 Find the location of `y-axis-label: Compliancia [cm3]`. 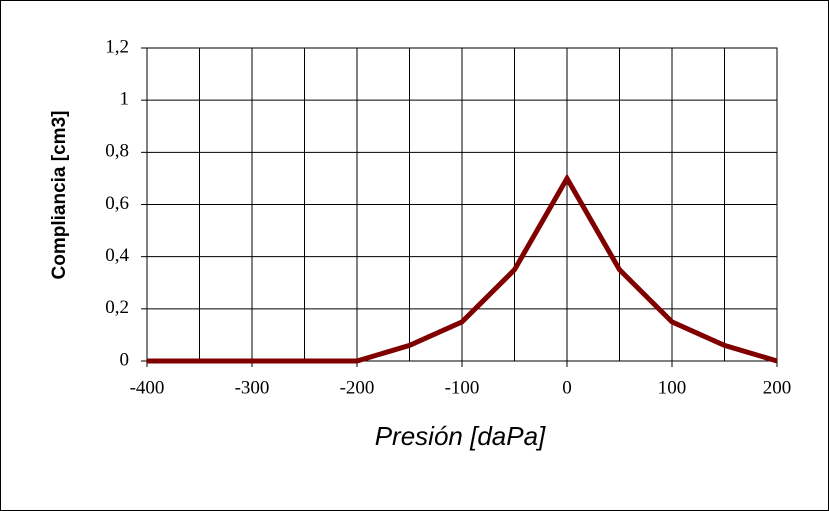

y-axis-label: Compliancia [cm3] is located at coordinates (59, 195).